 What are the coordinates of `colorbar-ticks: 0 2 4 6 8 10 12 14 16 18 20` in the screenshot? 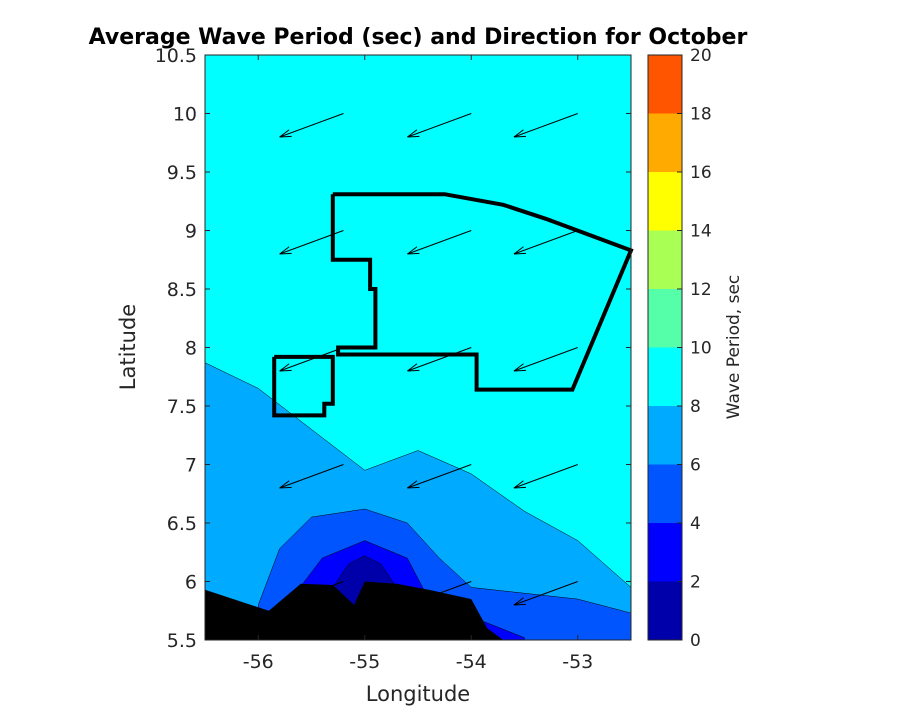 It's located at (694, 348).